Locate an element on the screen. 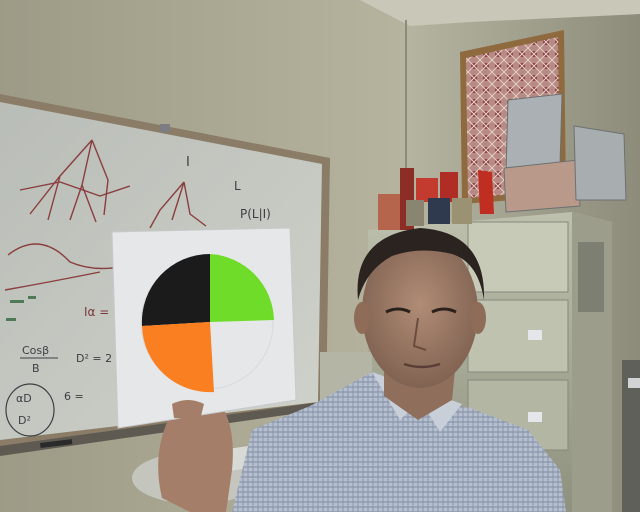 Image resolution: width=640 pixels, height=512 pixels. wall-outlet is located at coordinates (634, 383).